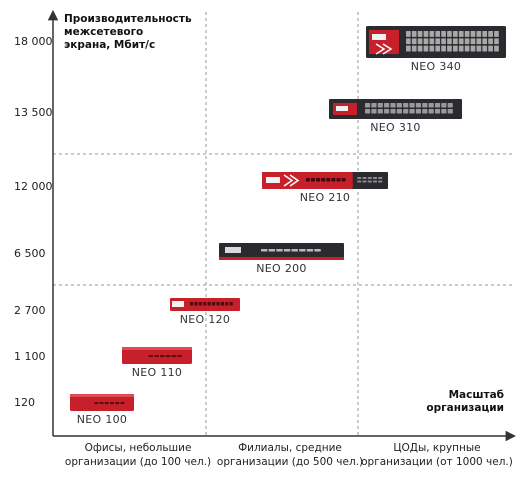 Image resolution: width=520 pixels, height=478 pixels. Describe the element at coordinates (436, 66) in the screenshot. I see `device-label: NEO 340` at that location.